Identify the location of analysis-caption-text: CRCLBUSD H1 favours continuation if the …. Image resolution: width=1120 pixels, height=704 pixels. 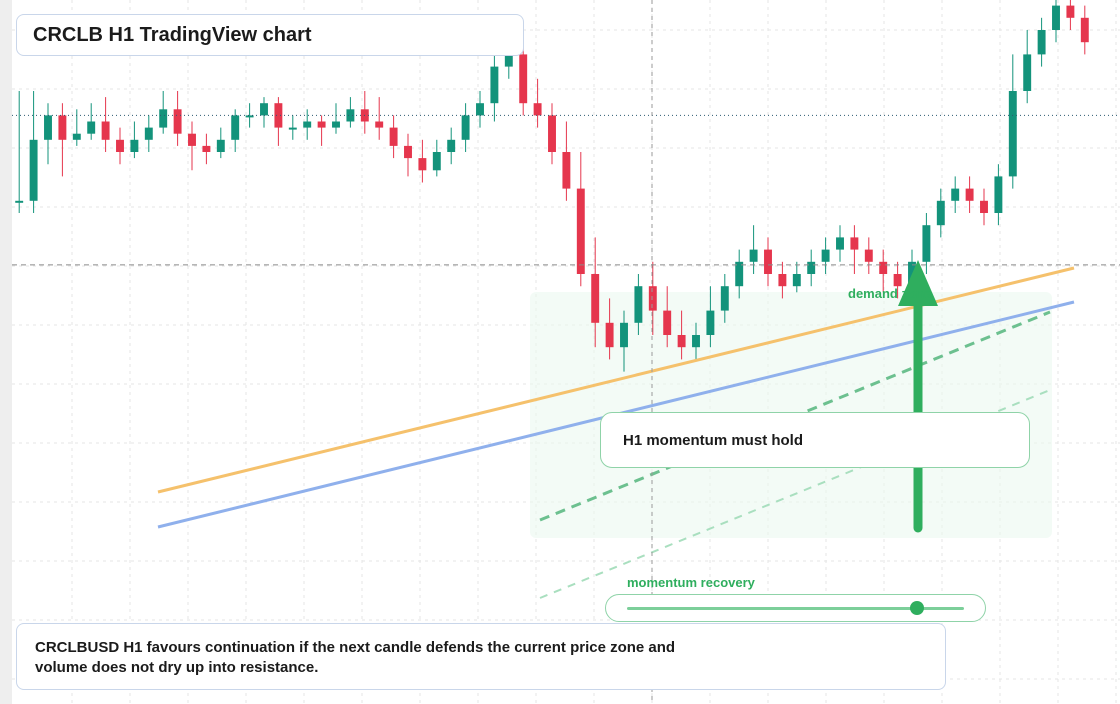
(355, 657).